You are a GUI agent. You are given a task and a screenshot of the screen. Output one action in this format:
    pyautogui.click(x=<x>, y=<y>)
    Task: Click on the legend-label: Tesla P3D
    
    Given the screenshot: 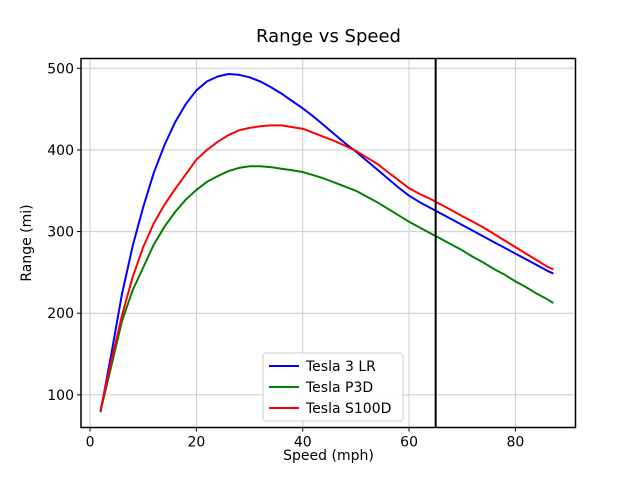 What is the action you would take?
    pyautogui.click(x=339, y=388)
    